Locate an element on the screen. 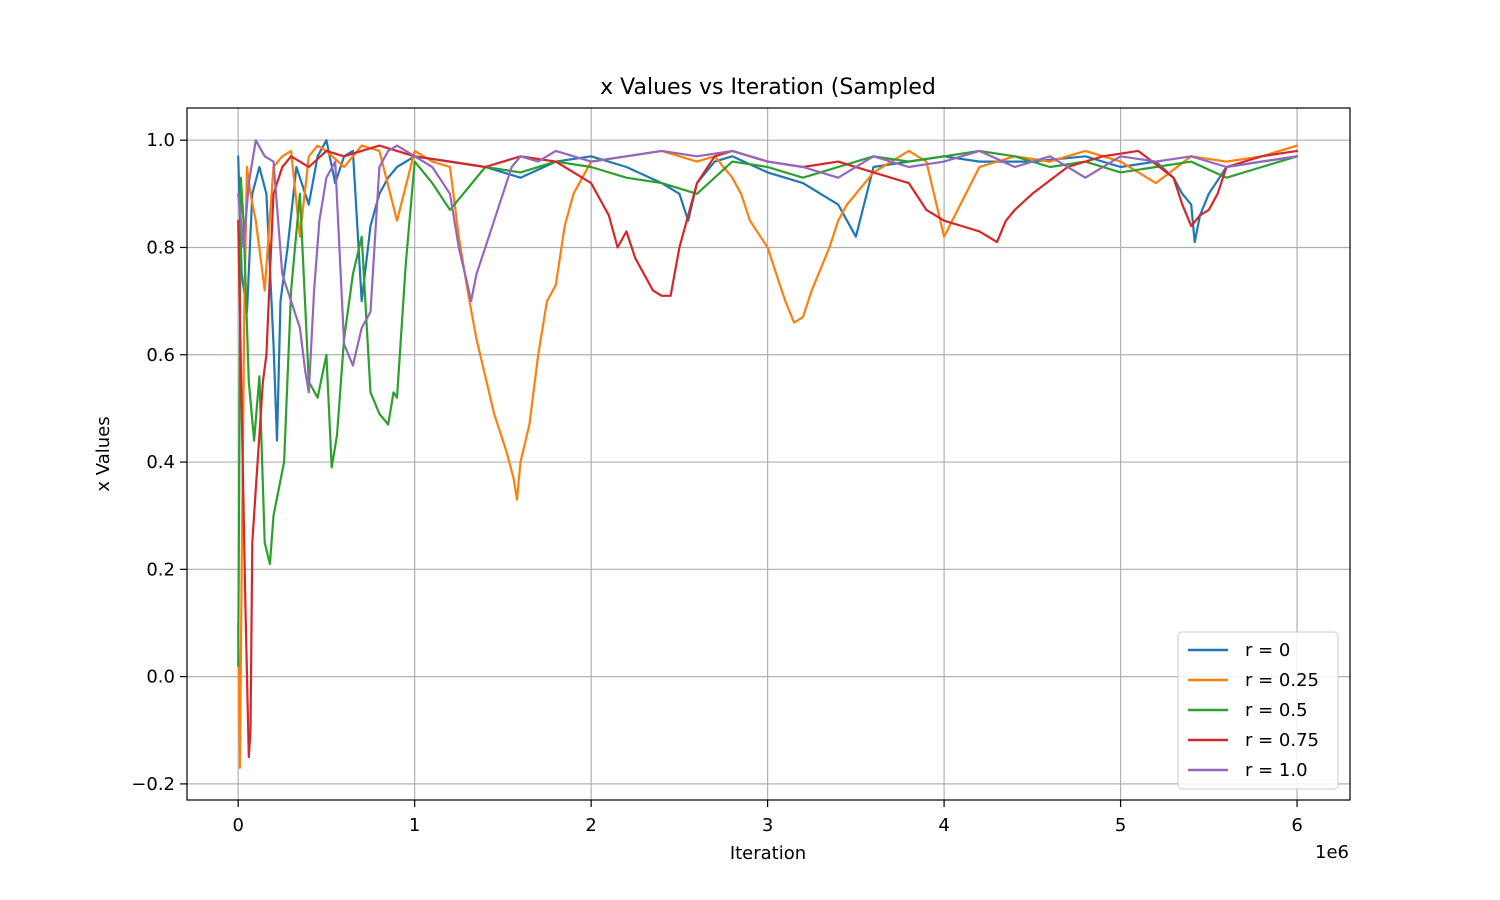 This screenshot has height=900, width=1500. x-tick-label: 1 is located at coordinates (414, 825).